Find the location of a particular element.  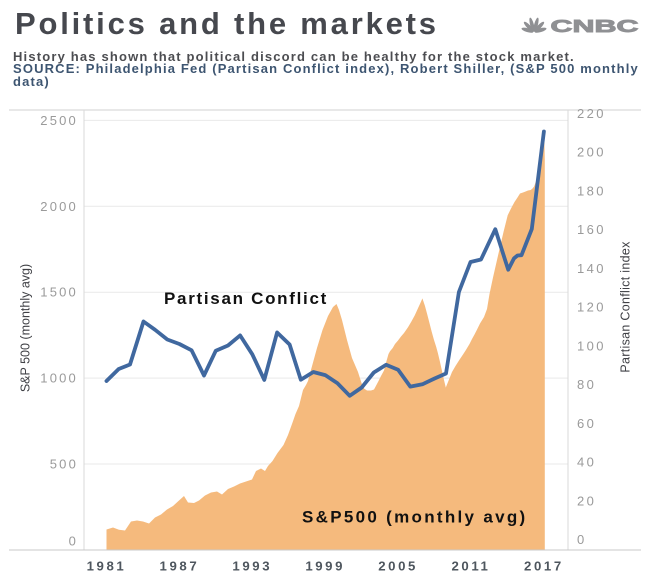

svg-text: 1999 is located at coordinates (325, 566).